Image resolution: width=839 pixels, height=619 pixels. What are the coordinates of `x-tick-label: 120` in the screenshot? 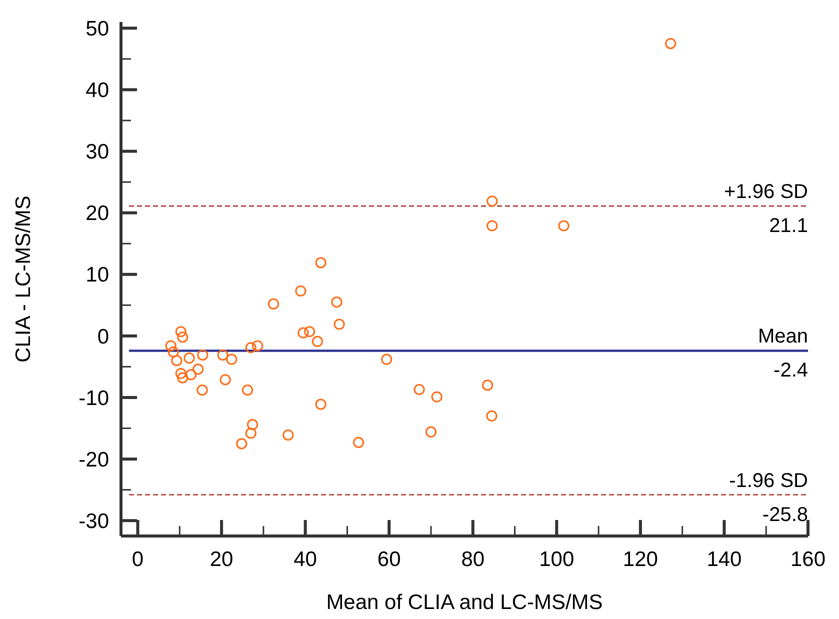 It's located at (640, 559).